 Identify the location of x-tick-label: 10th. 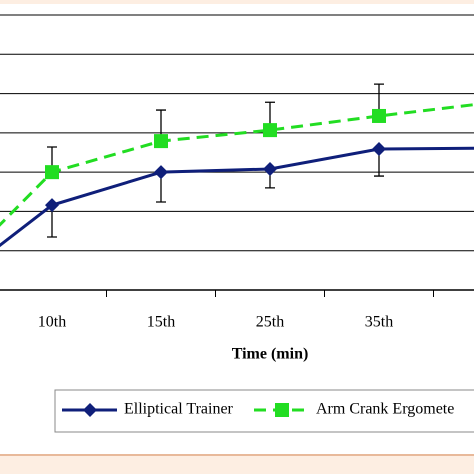
(52, 322).